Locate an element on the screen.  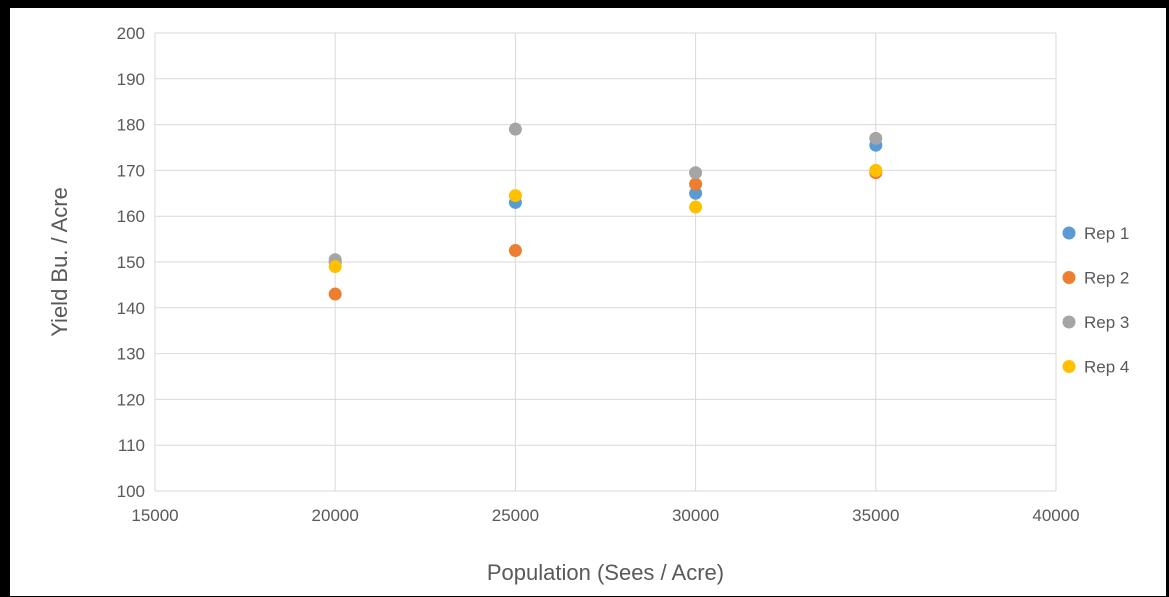
legend-item: Rep 4 is located at coordinates (1095, 367).